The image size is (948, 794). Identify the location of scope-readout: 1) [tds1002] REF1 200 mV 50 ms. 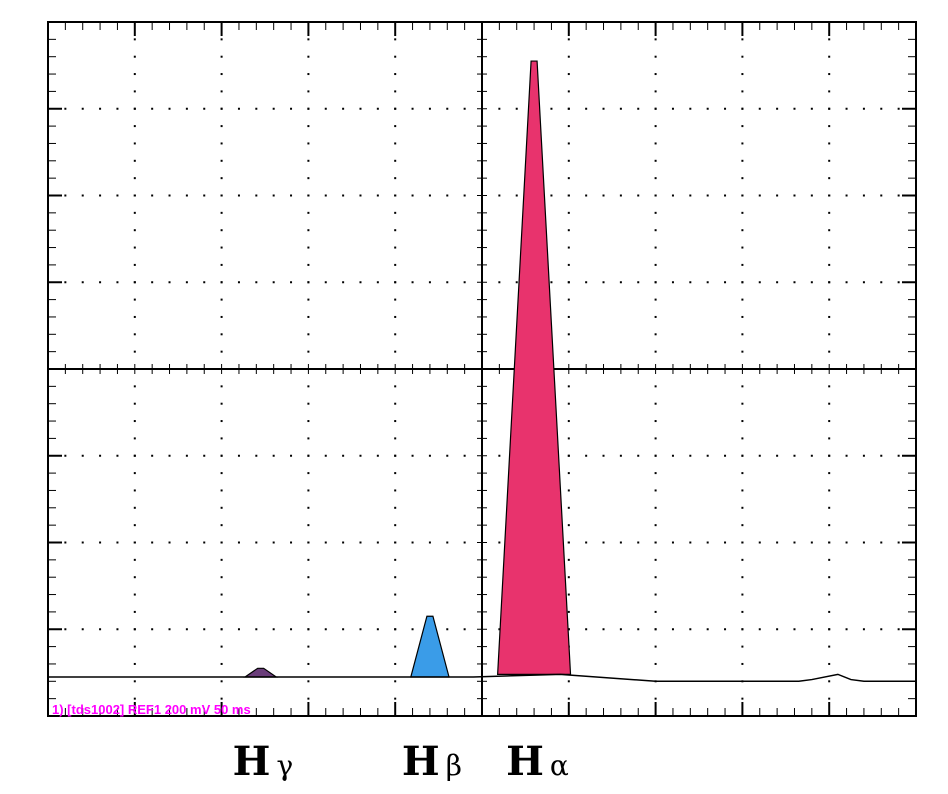
(151, 709).